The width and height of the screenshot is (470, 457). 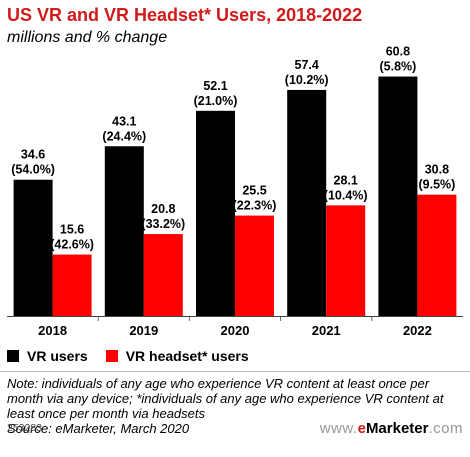 I want to click on x-tick-label-2021: 2021, so click(x=326, y=330).